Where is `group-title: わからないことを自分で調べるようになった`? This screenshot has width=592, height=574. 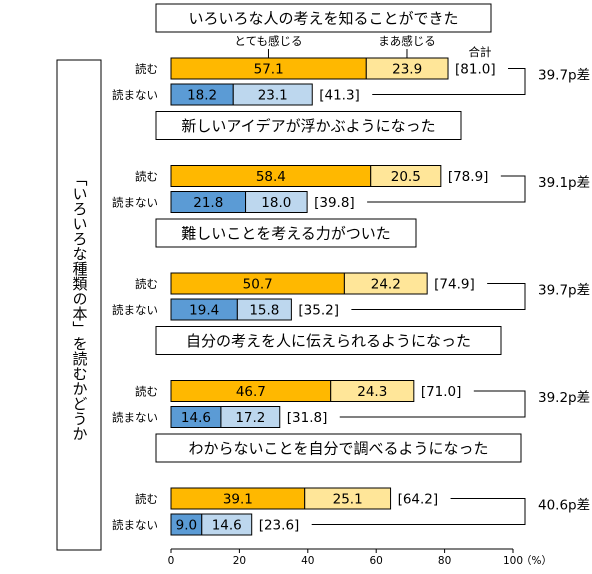 group-title: わからないことを自分で調べるようになった is located at coordinates (338, 449).